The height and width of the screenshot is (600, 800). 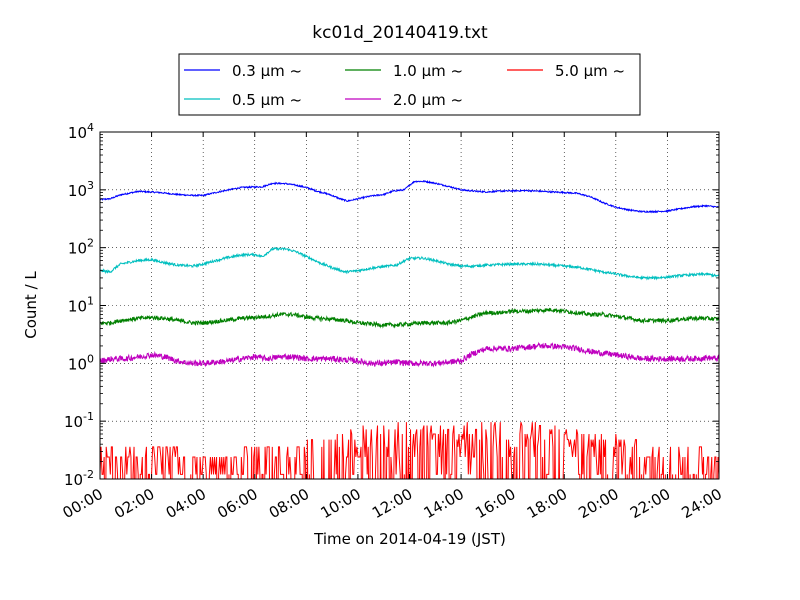 I want to click on legend-label-4: 5.0 μm ~, so click(x=590, y=71).